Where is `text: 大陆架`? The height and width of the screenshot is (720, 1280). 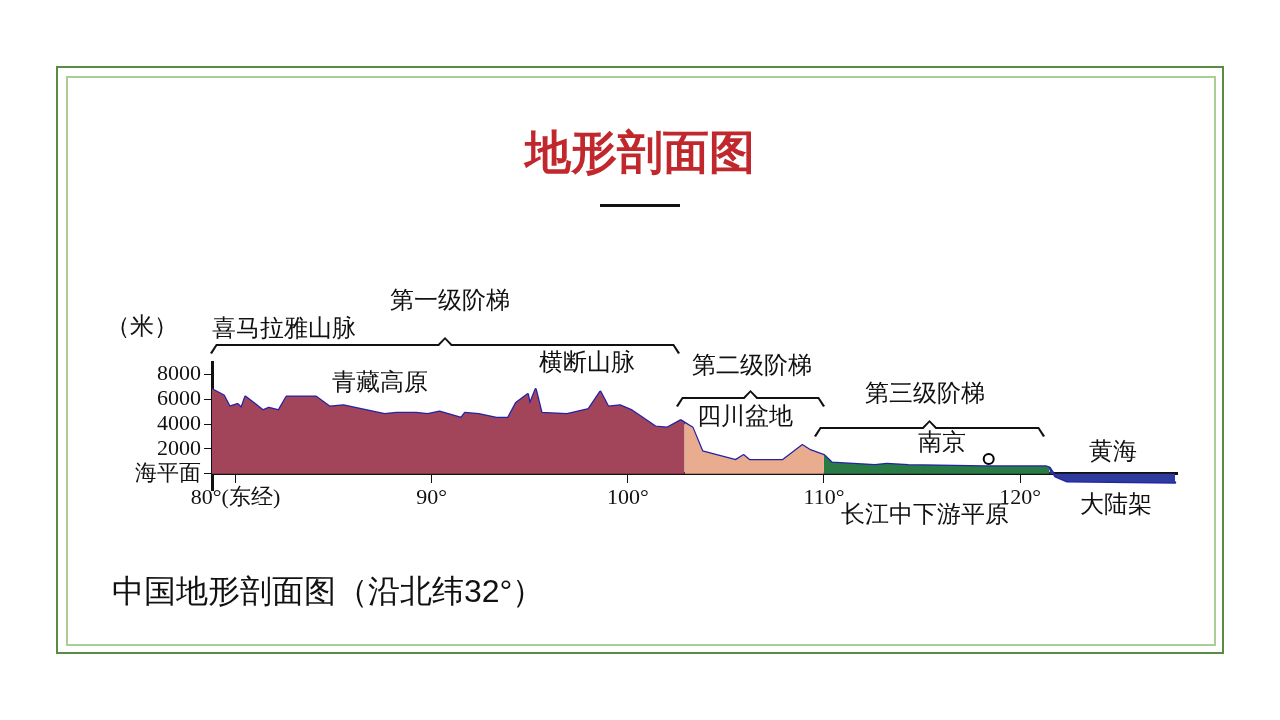 text: 大陆架 is located at coordinates (1116, 504).